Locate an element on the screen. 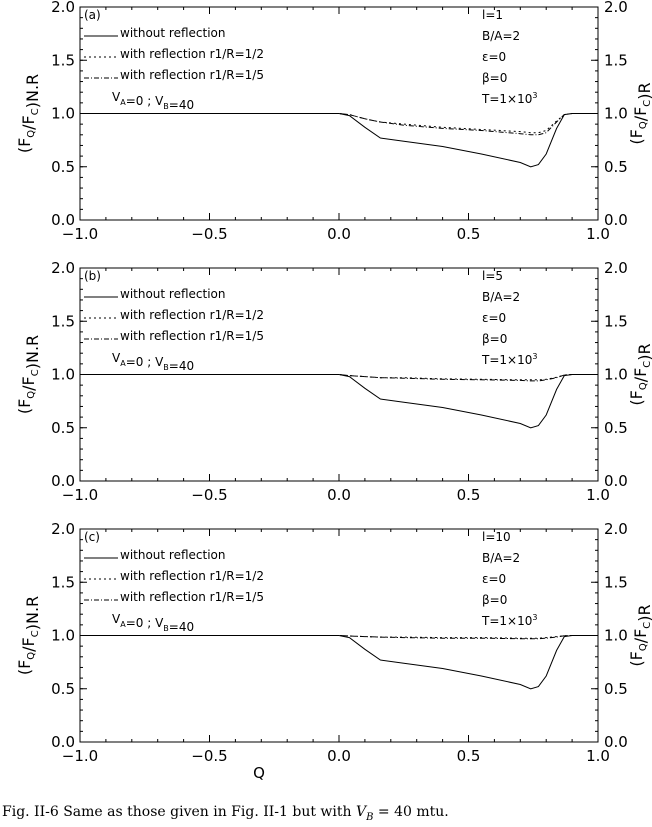 The image size is (652, 827). caption-variable: VB is located at coordinates (364, 813).